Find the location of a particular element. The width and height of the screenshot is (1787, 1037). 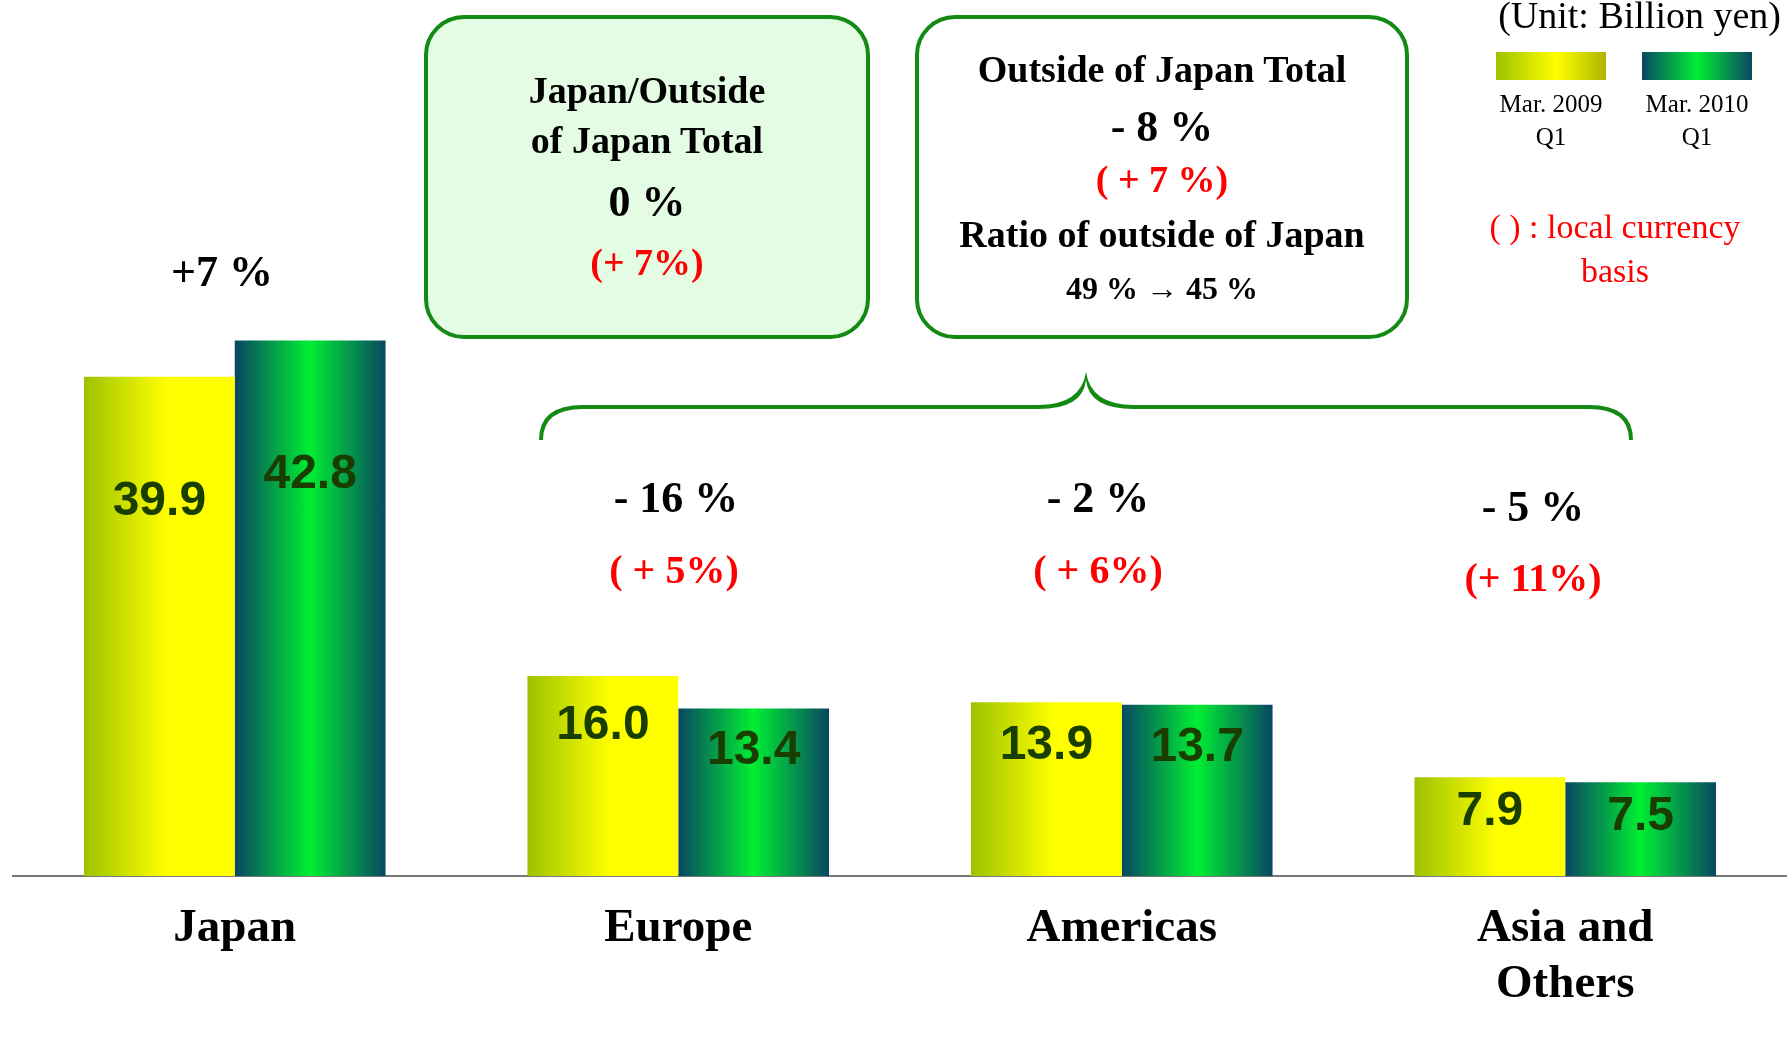

x-tick-label: Japan is located at coordinates (235, 924).